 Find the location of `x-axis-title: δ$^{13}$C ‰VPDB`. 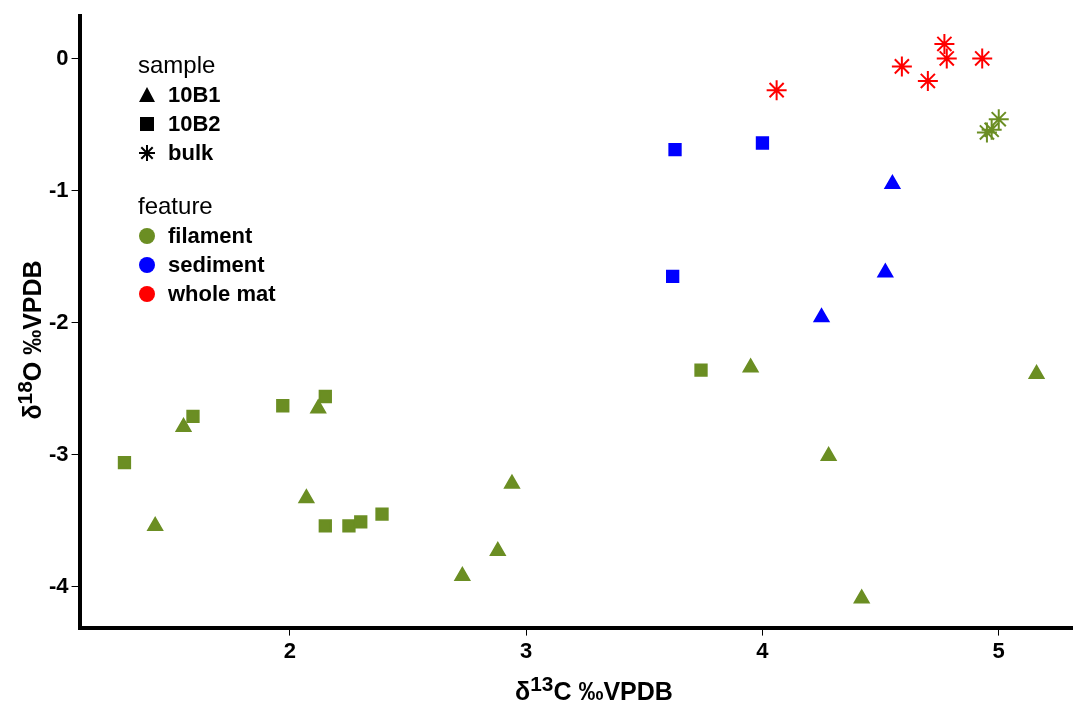

x-axis-title: δ$^{13}$C ‰VPDB is located at coordinates (594, 689).